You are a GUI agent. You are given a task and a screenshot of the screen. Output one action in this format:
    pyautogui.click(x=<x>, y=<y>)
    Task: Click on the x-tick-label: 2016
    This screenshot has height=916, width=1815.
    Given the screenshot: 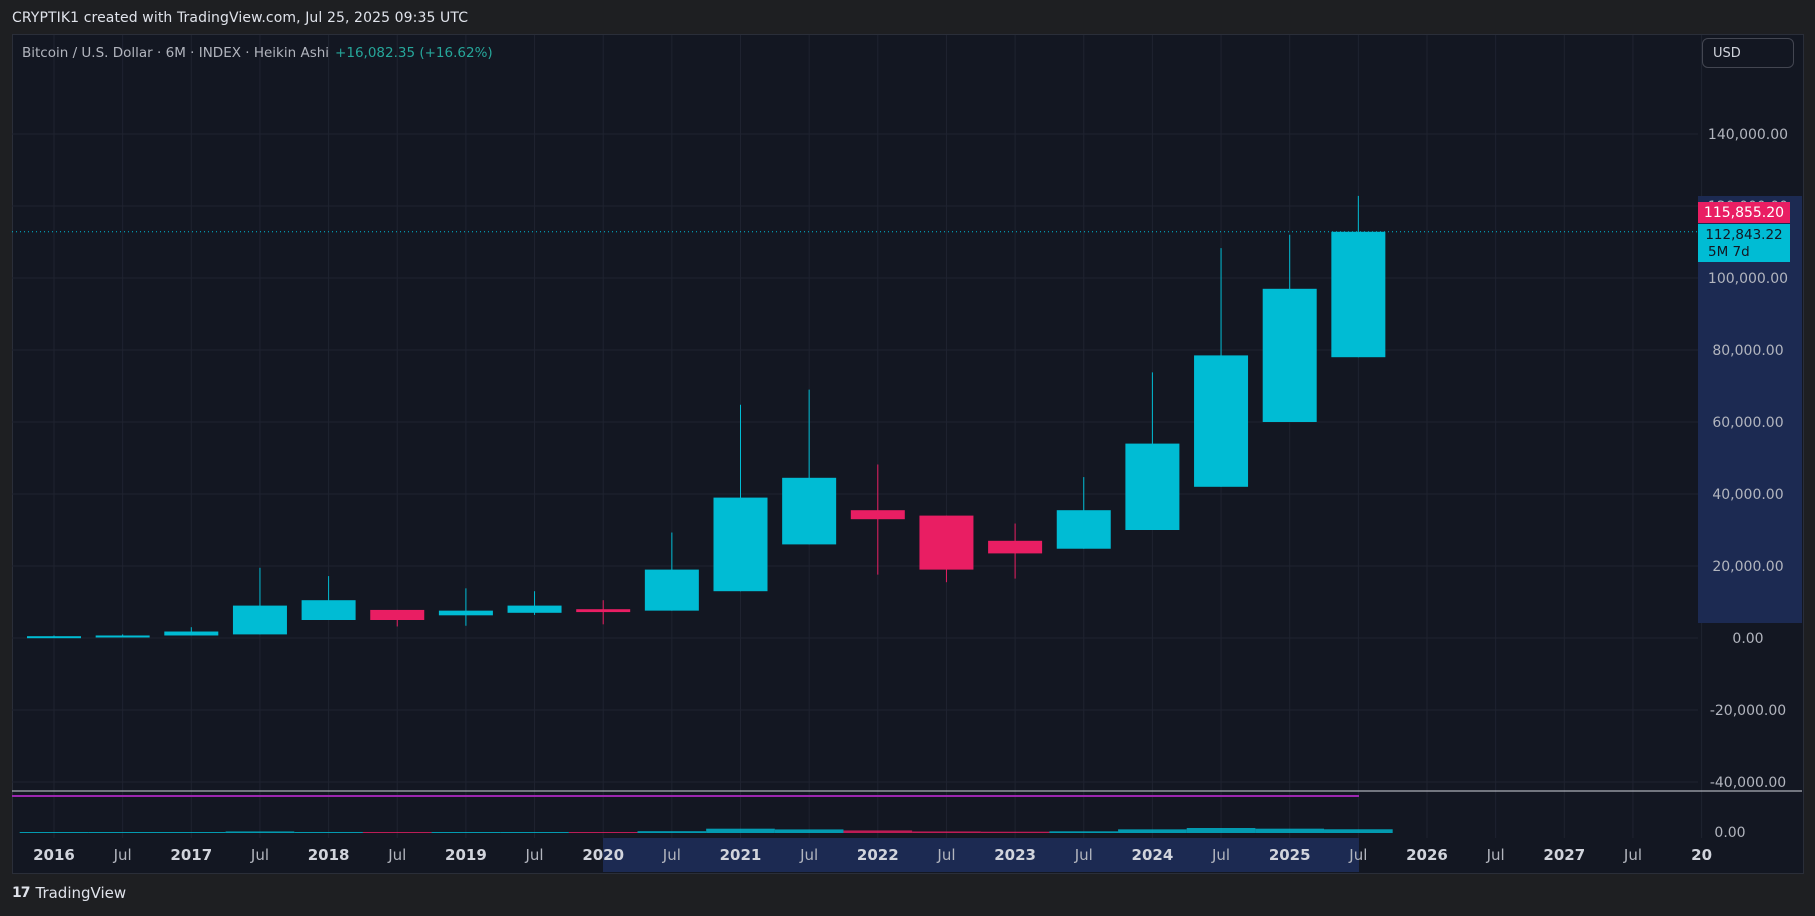 What is the action you would take?
    pyautogui.click(x=54, y=855)
    